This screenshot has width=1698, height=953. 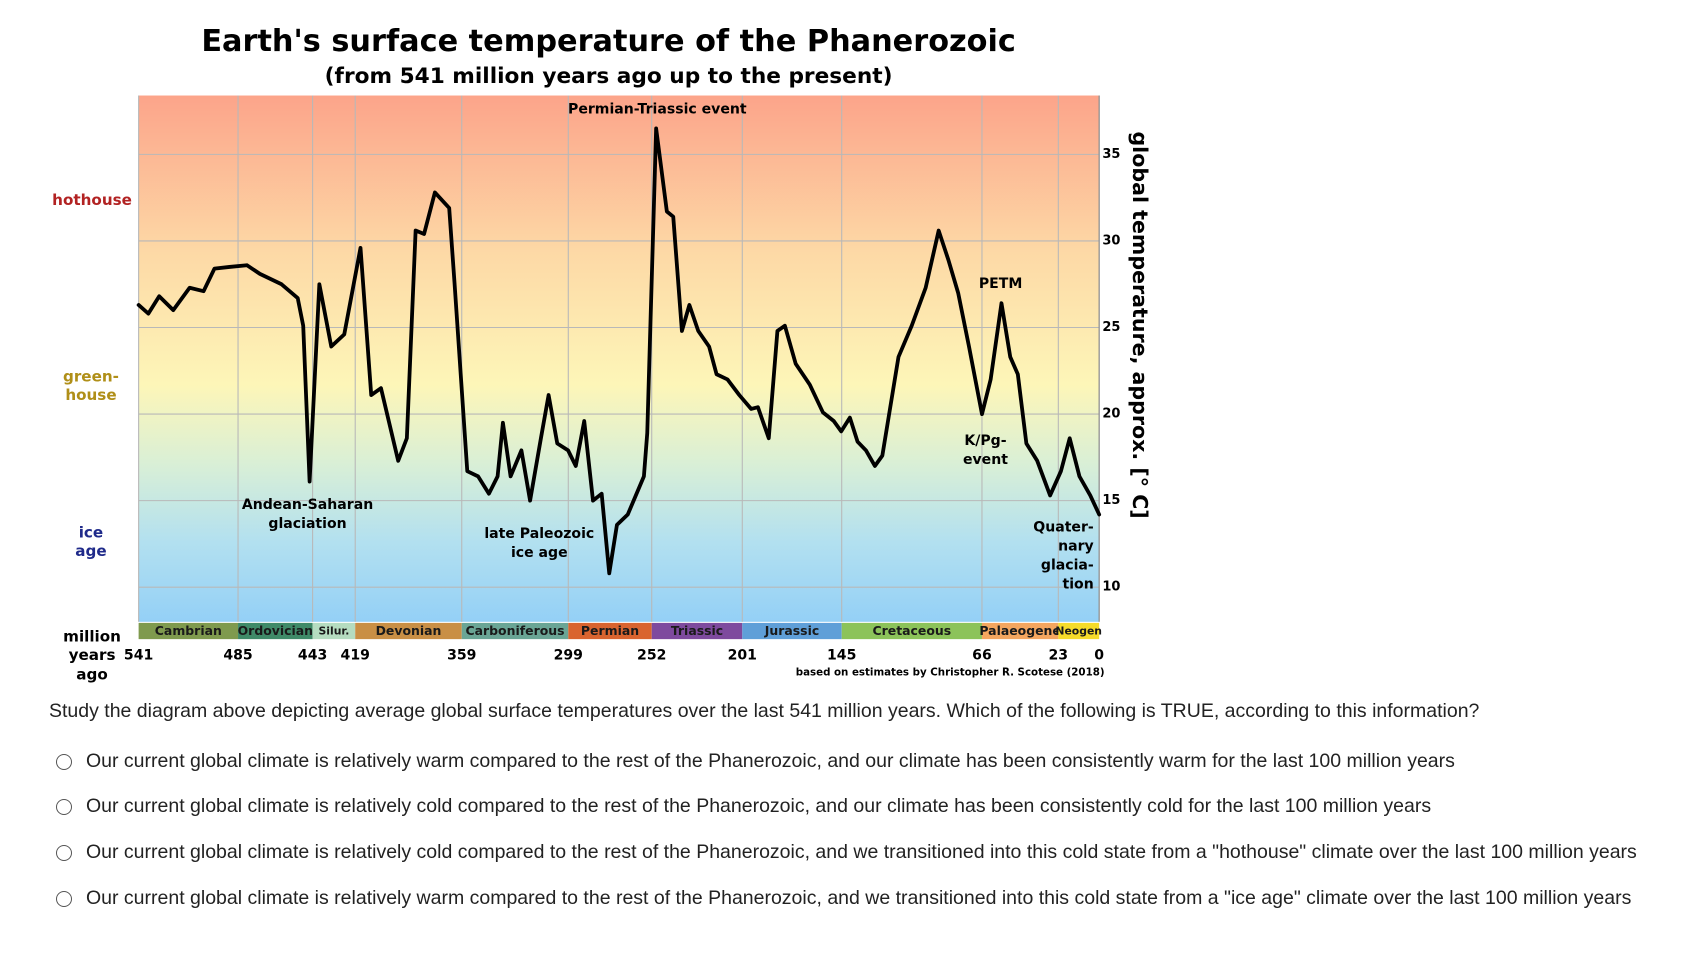 What do you see at coordinates (92, 636) in the screenshot?
I see `x-axis-label: million` at bounding box center [92, 636].